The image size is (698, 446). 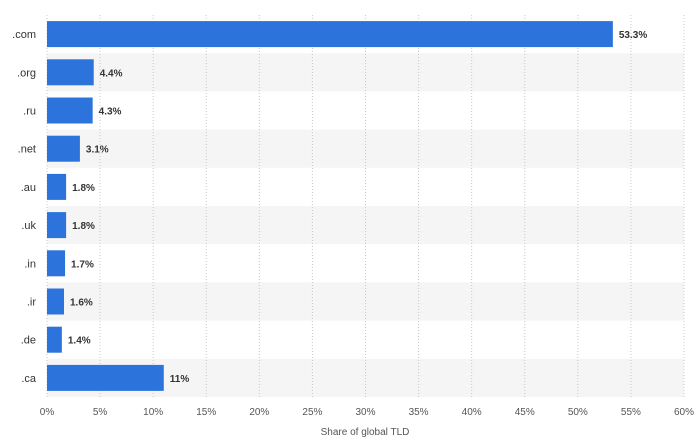 I want to click on data-label: 1.7%, so click(x=82, y=264).